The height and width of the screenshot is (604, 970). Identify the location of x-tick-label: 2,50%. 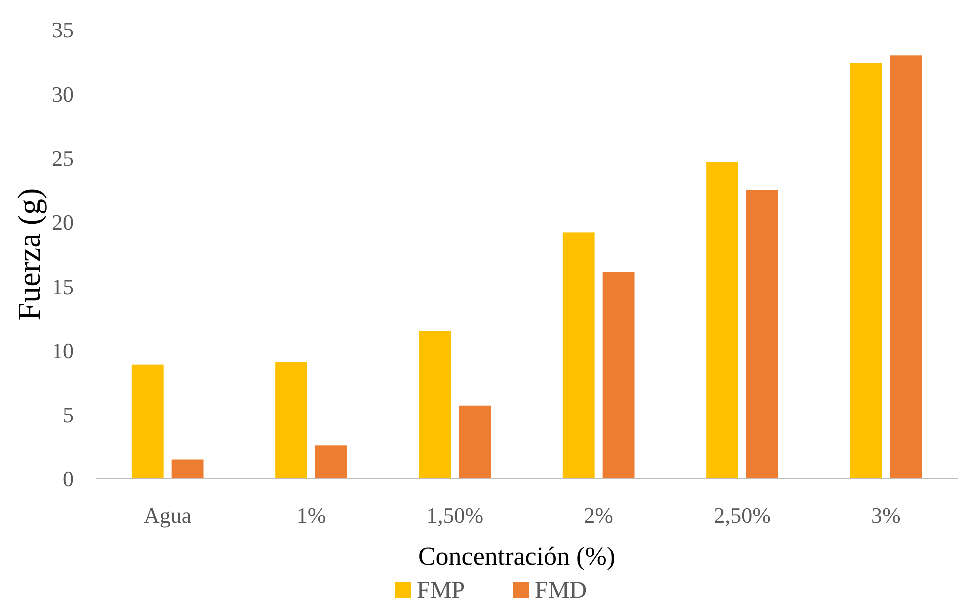
(742, 515).